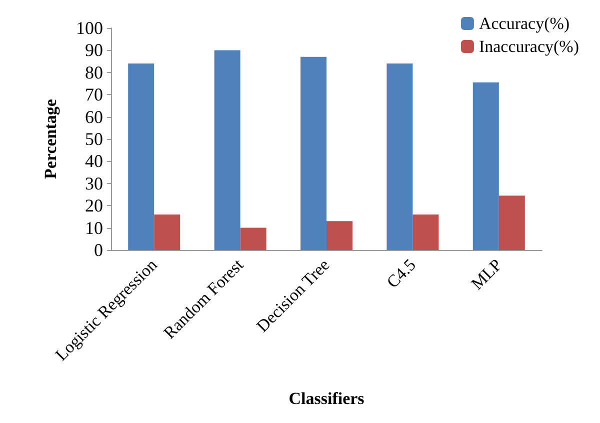 This screenshot has width=600, height=423. What do you see at coordinates (98, 250) in the screenshot?
I see `y-tick-label: 0` at bounding box center [98, 250].